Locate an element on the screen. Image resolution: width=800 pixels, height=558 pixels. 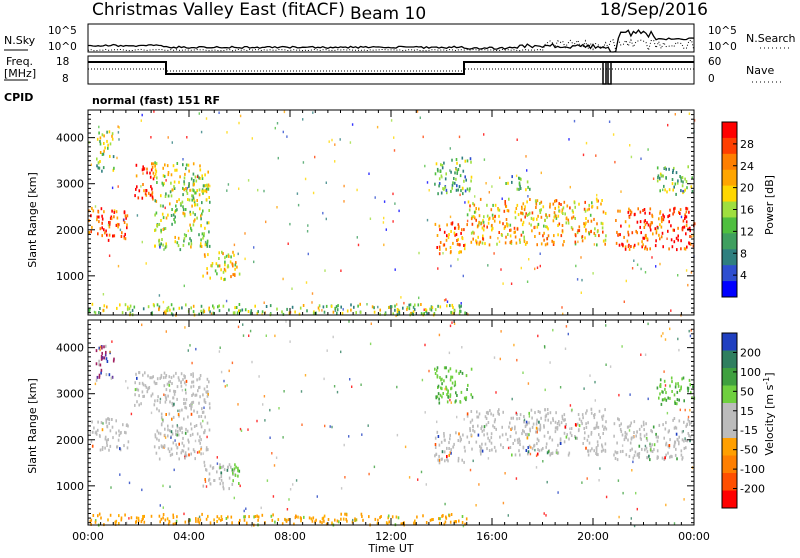
beam-label: Beam 10 is located at coordinates (388, 14).